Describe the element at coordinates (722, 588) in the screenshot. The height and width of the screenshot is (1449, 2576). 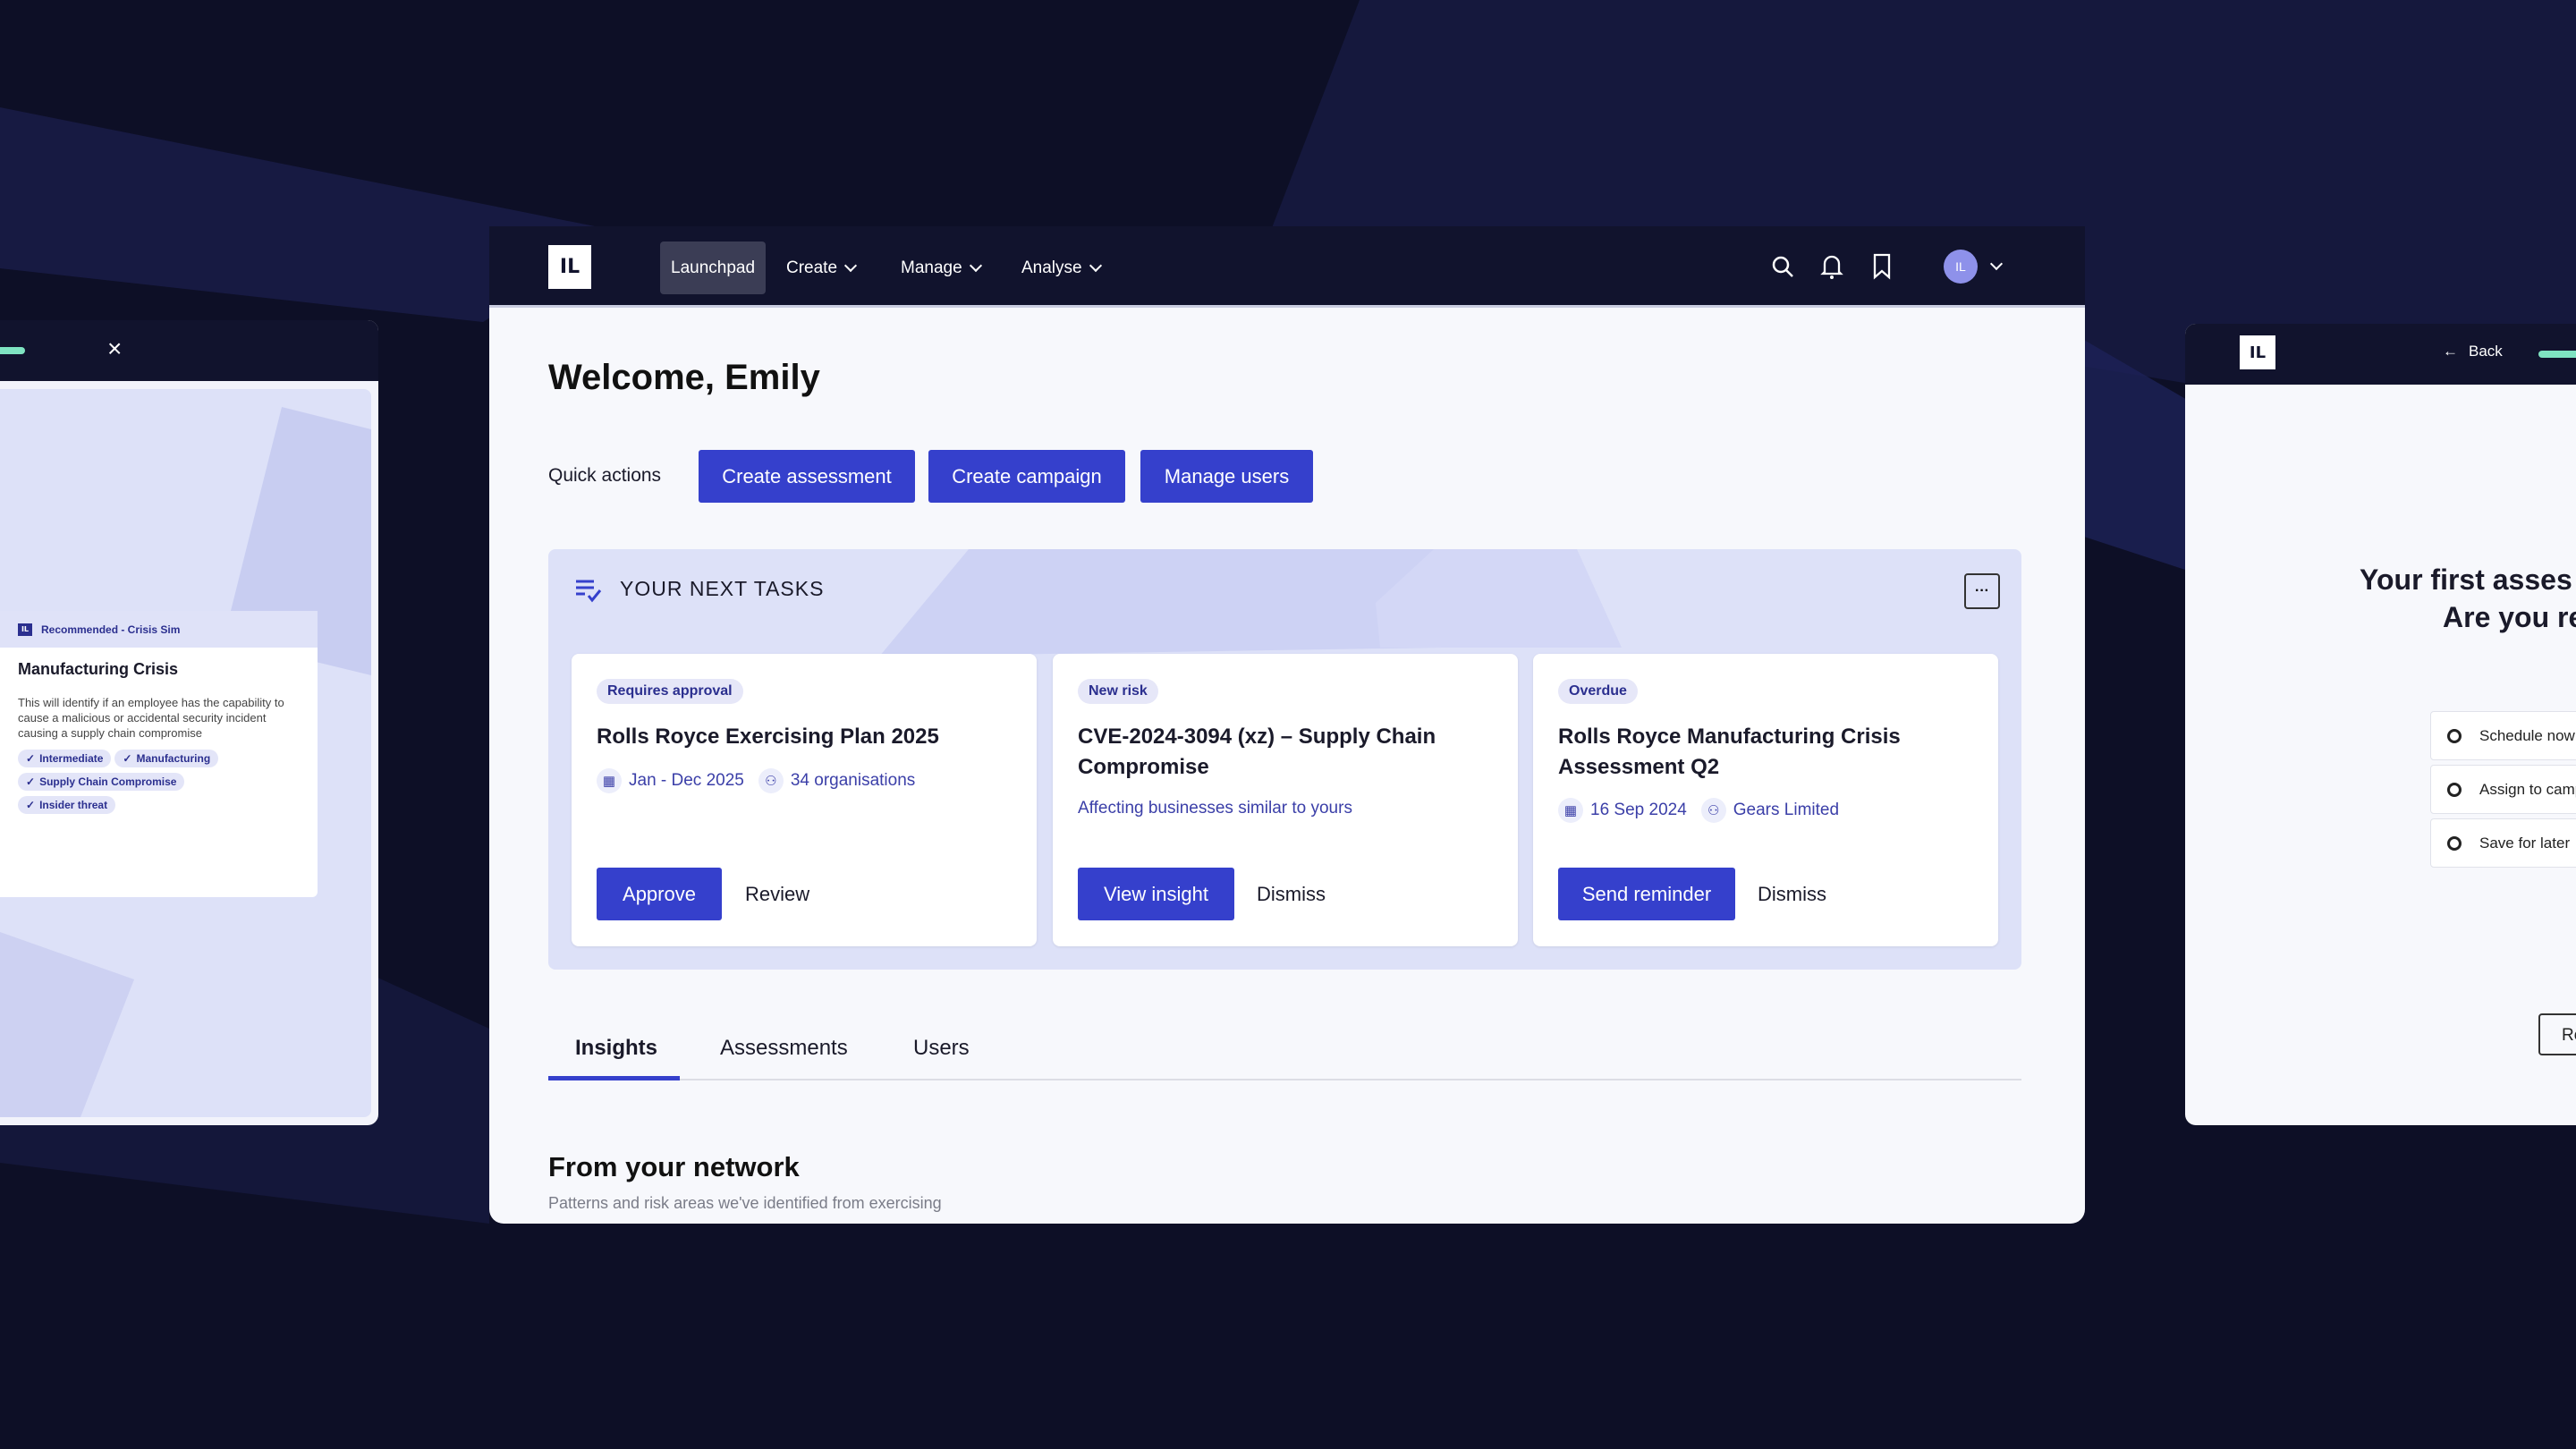
I see `tasks-title: YOUR NEXT TASKS` at that location.